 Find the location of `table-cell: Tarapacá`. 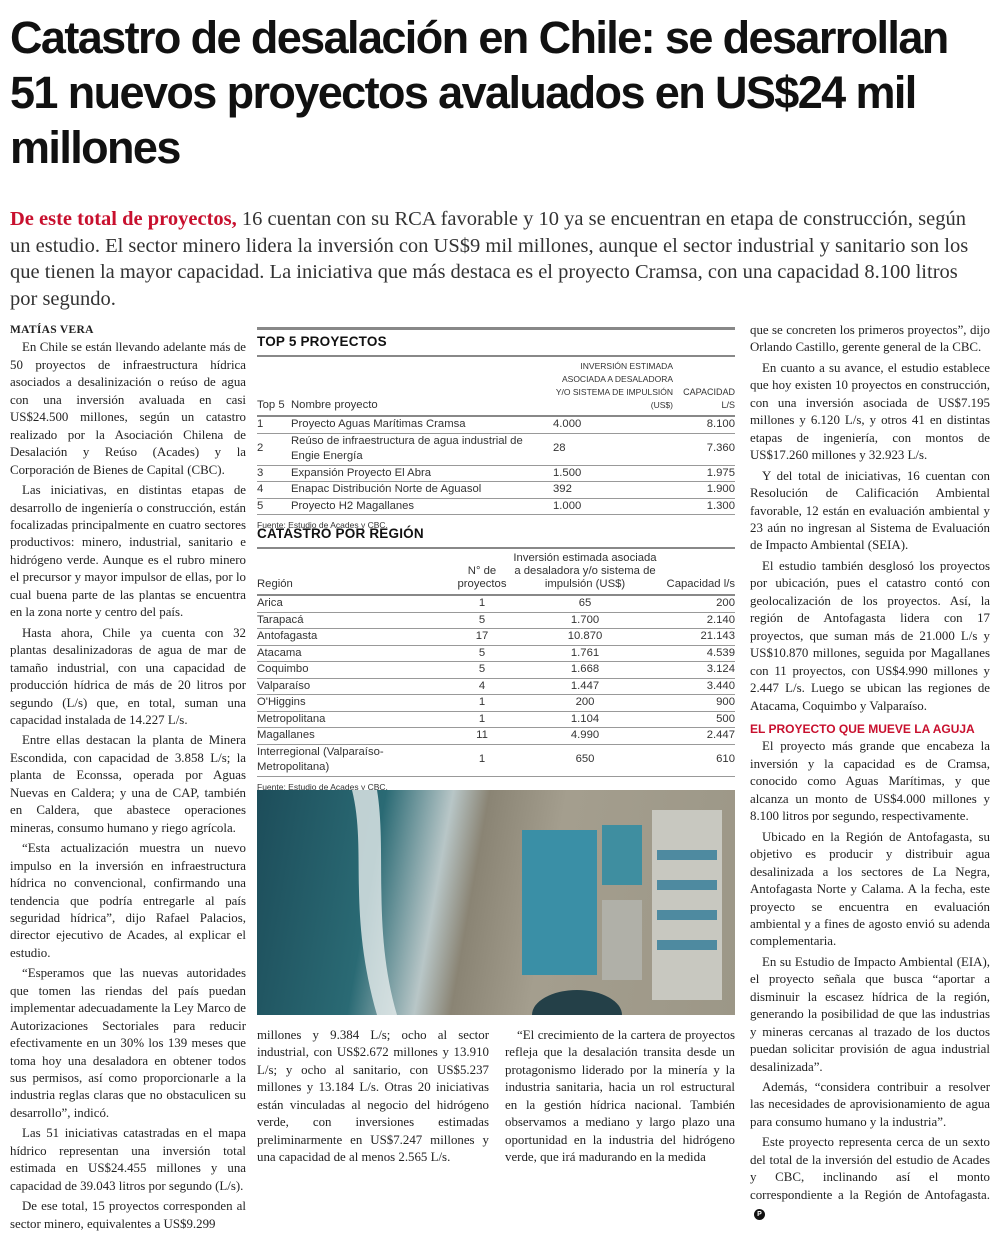

table-cell: Tarapacá is located at coordinates (355, 620).